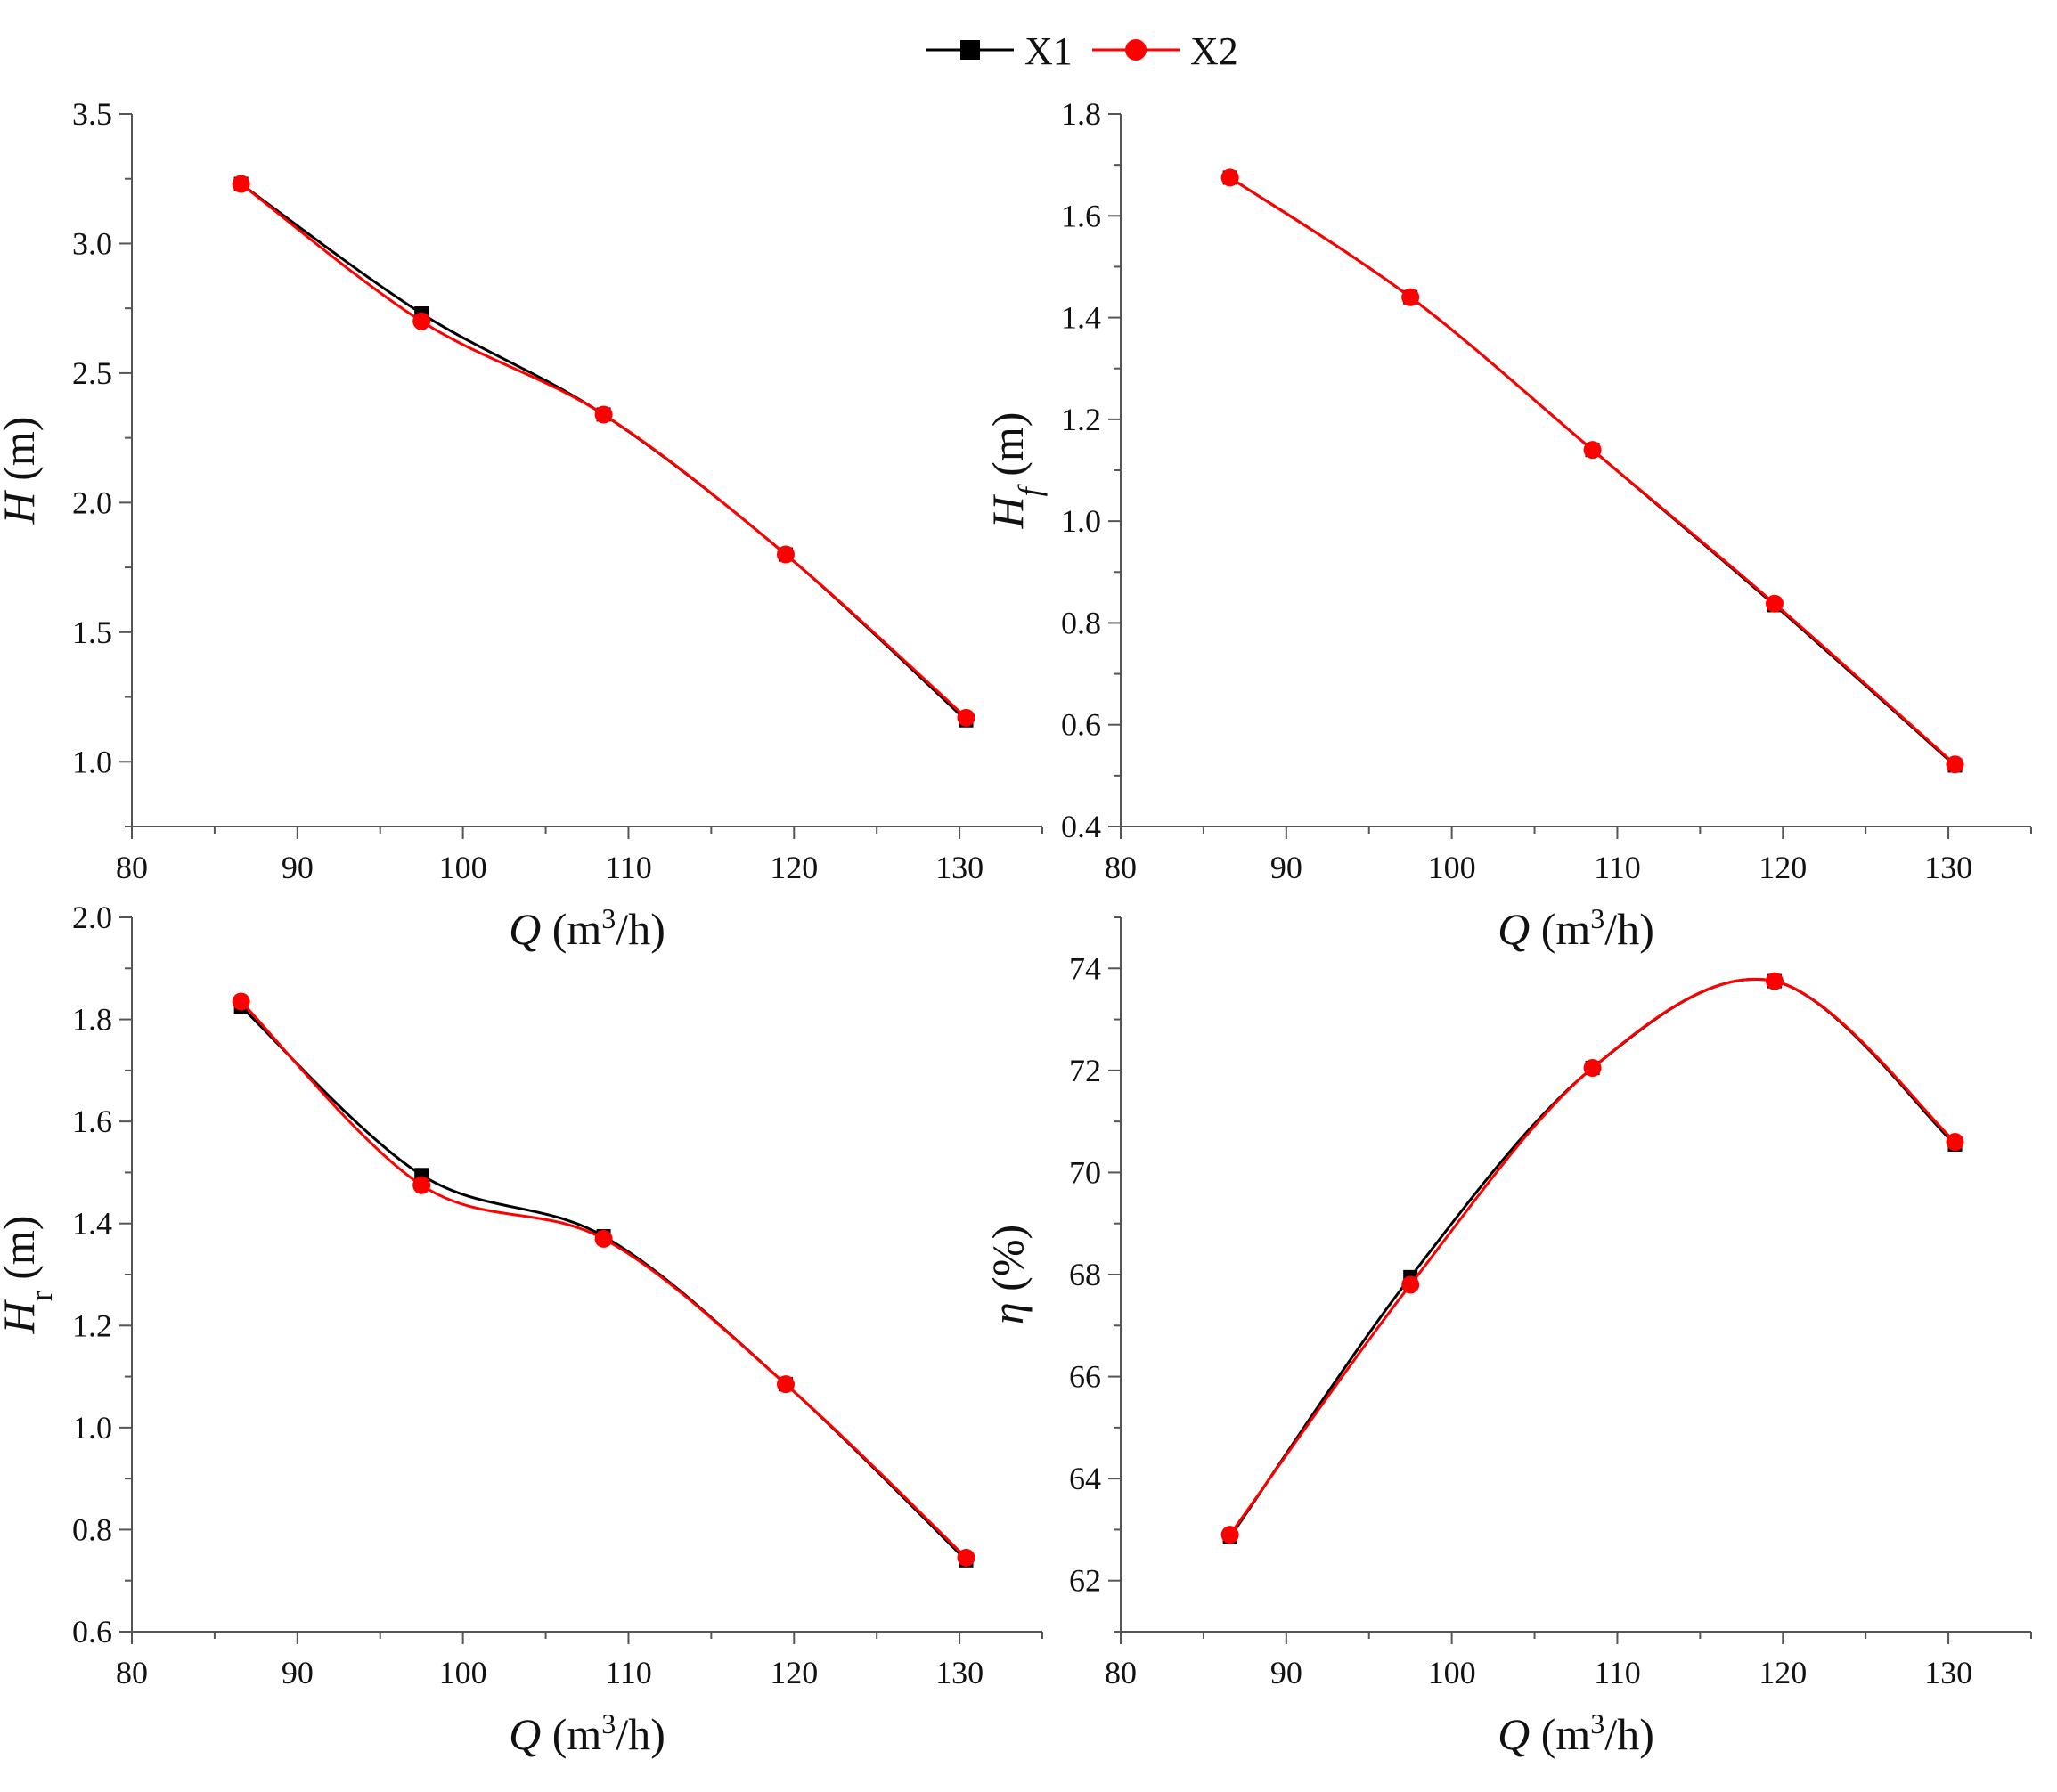 This screenshot has height=1792, width=2057. I want to click on legend-label-x1: X1, so click(1048, 51).